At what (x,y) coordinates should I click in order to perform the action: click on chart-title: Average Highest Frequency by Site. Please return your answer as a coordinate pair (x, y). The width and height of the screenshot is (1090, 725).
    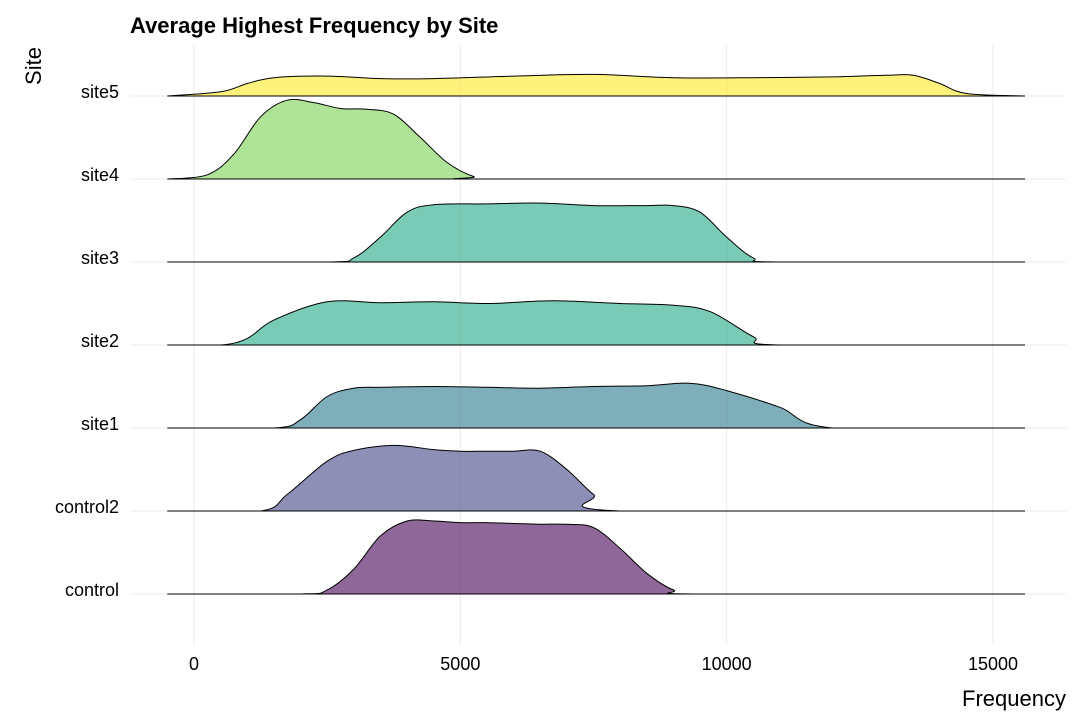
    Looking at the image, I should click on (314, 25).